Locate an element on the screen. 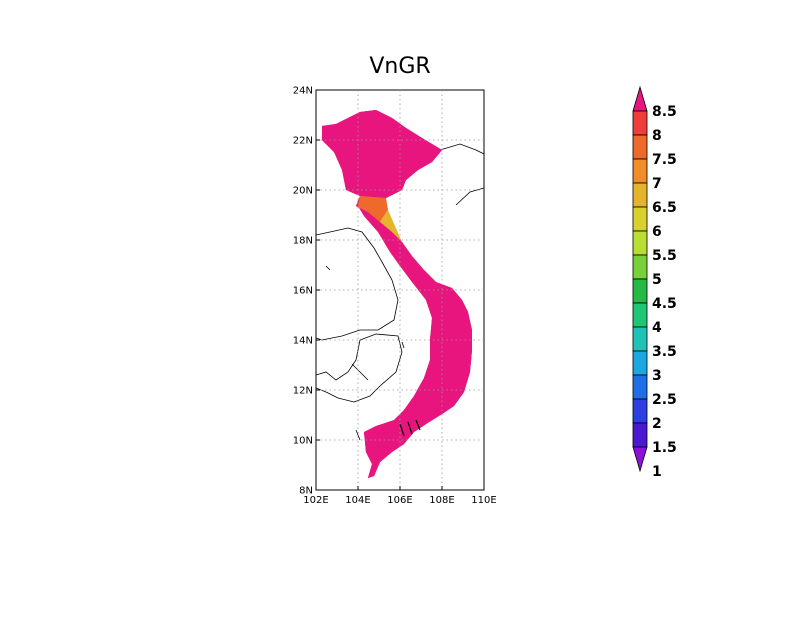  lat-tick-label: 12N is located at coordinates (303, 391).